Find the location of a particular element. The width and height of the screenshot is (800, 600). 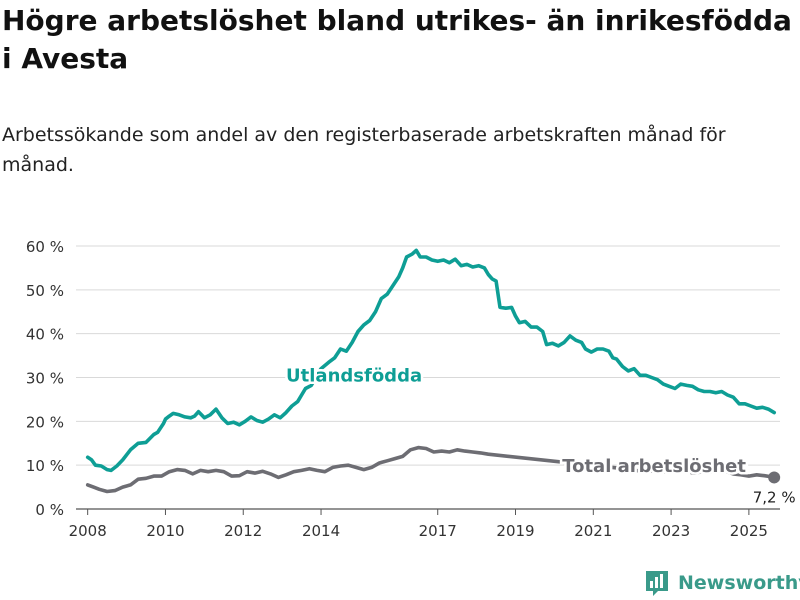

x-tick-label: 2012 is located at coordinates (243, 531).